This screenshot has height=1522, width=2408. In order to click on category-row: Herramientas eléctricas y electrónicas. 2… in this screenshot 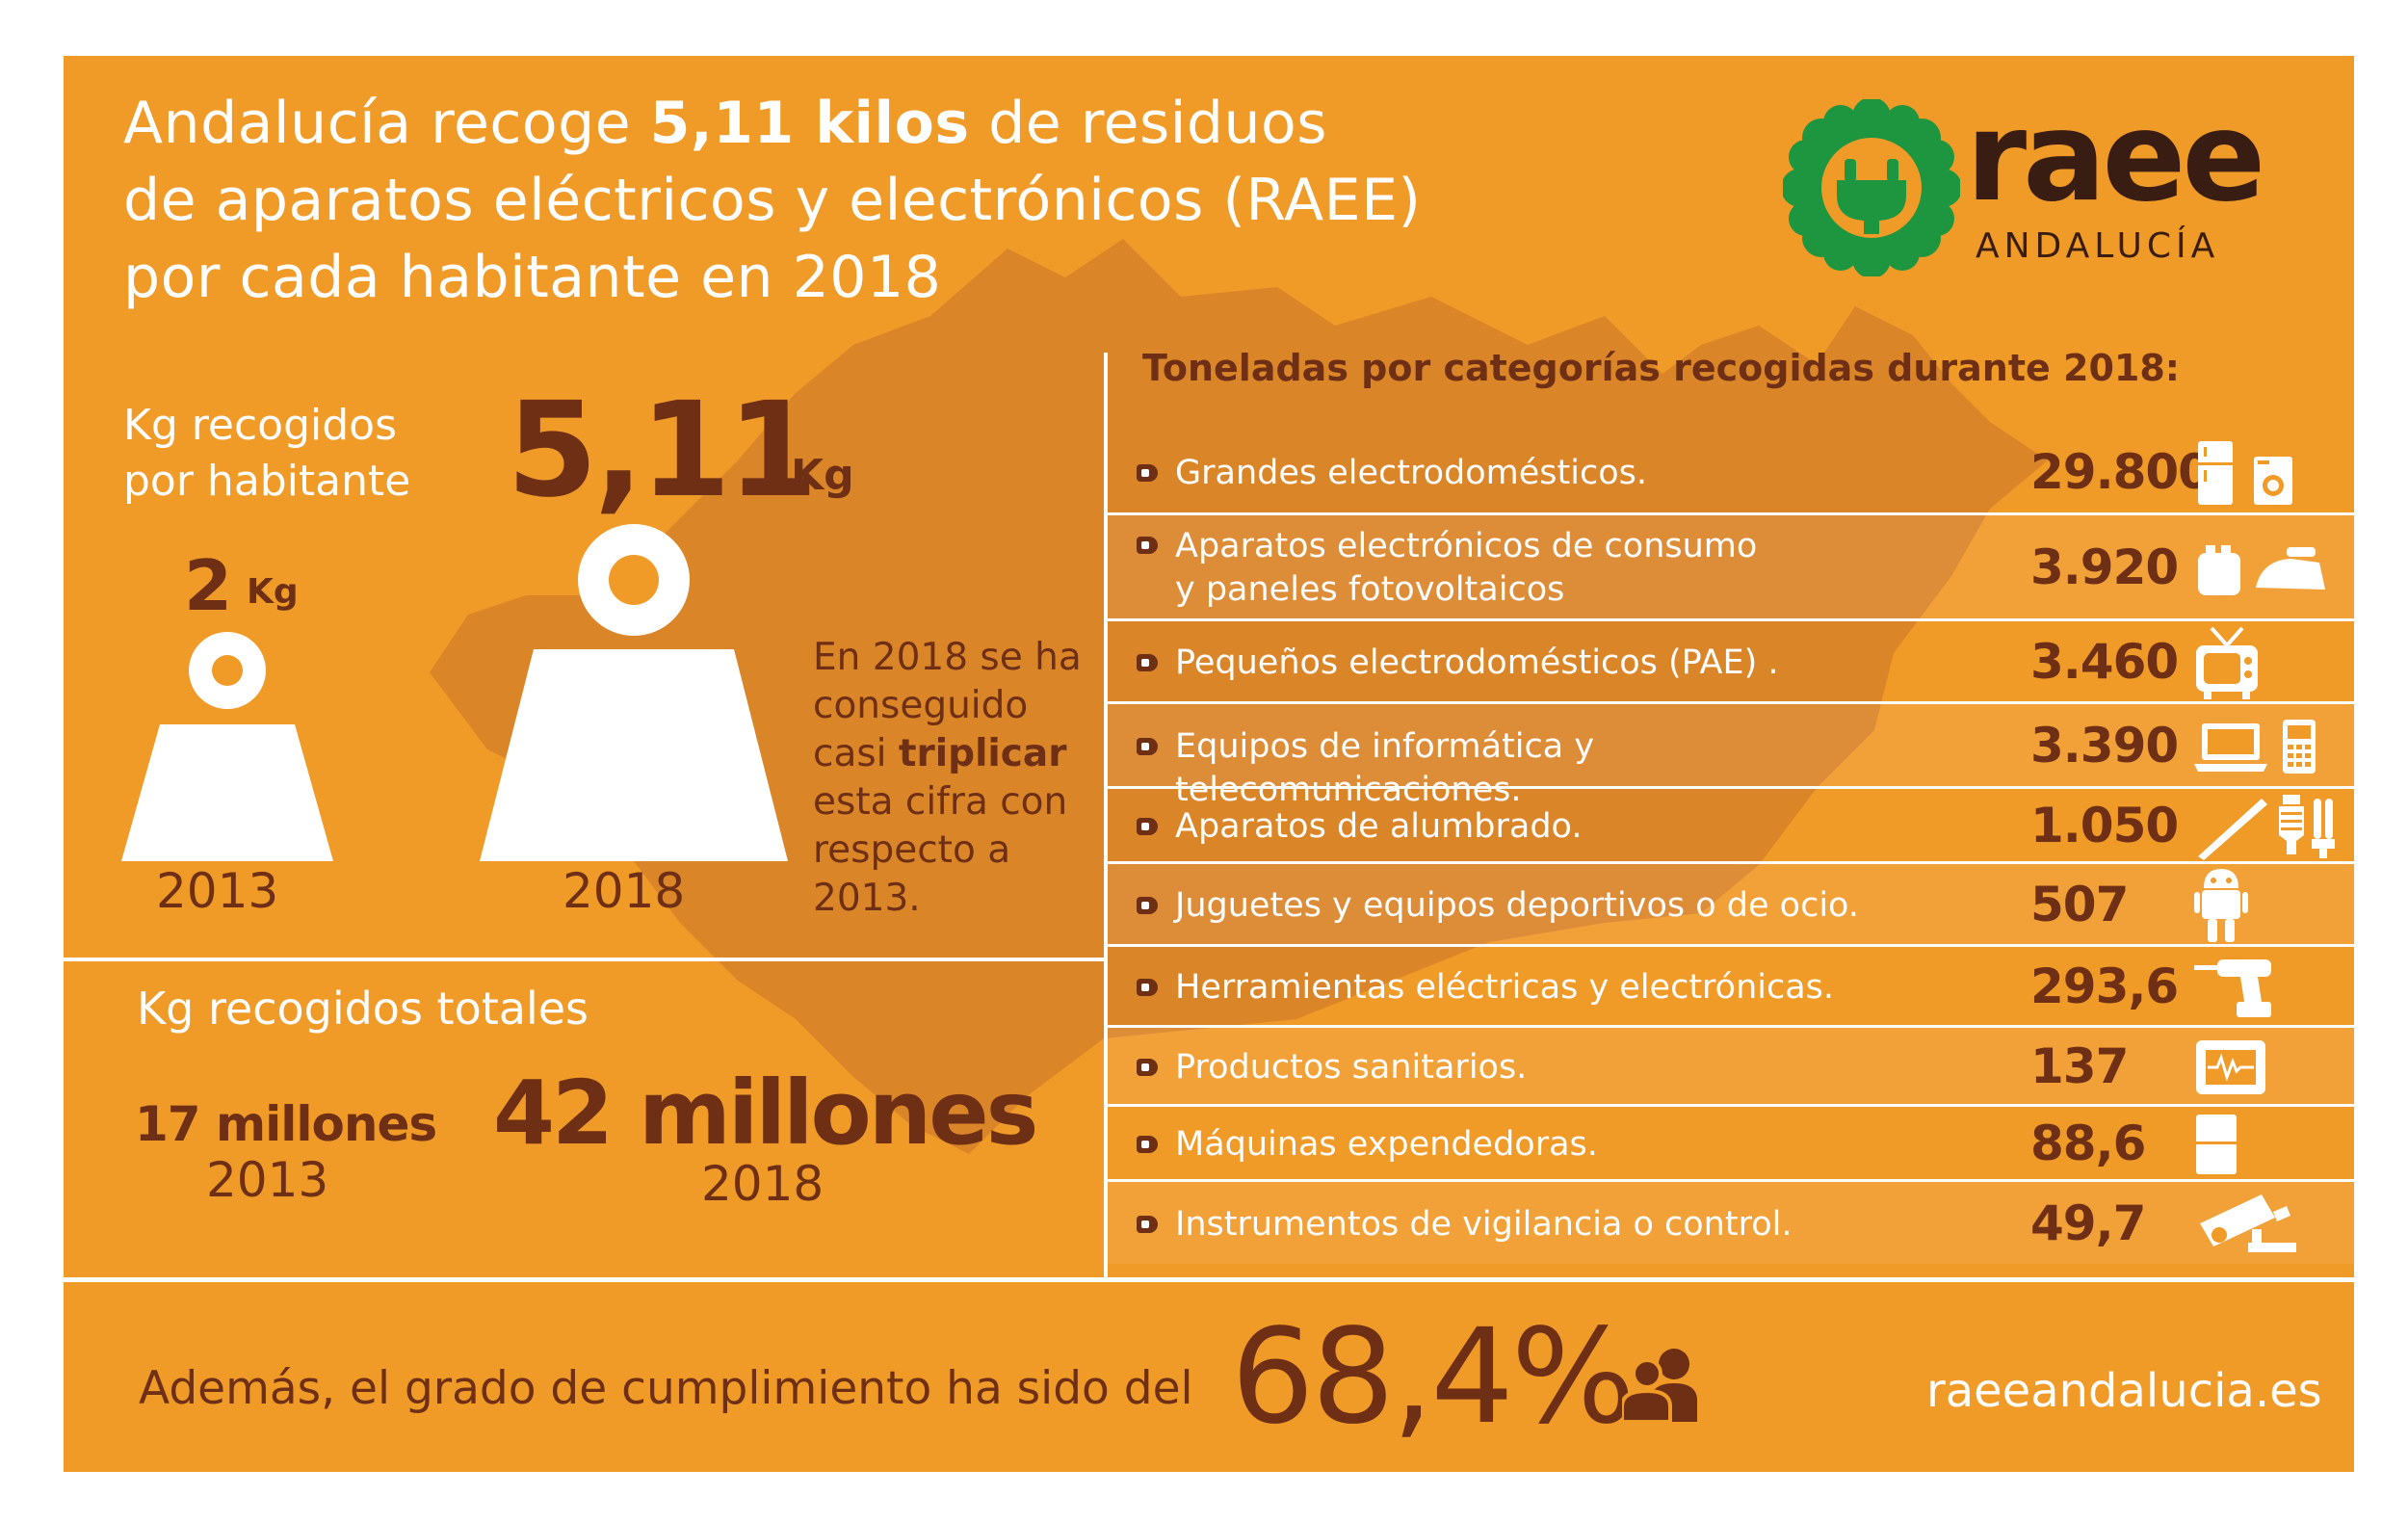, I will do `click(1731, 984)`.